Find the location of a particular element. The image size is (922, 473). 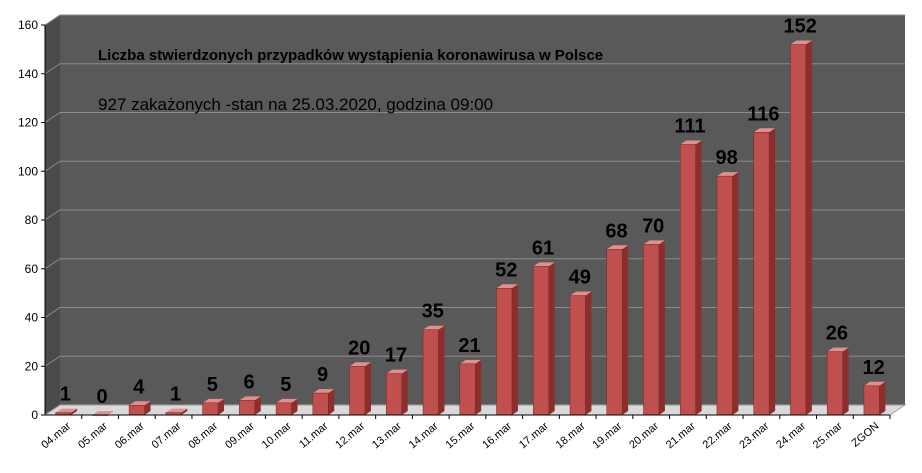

x-tick-label: 05.mar is located at coordinates (93, 435).